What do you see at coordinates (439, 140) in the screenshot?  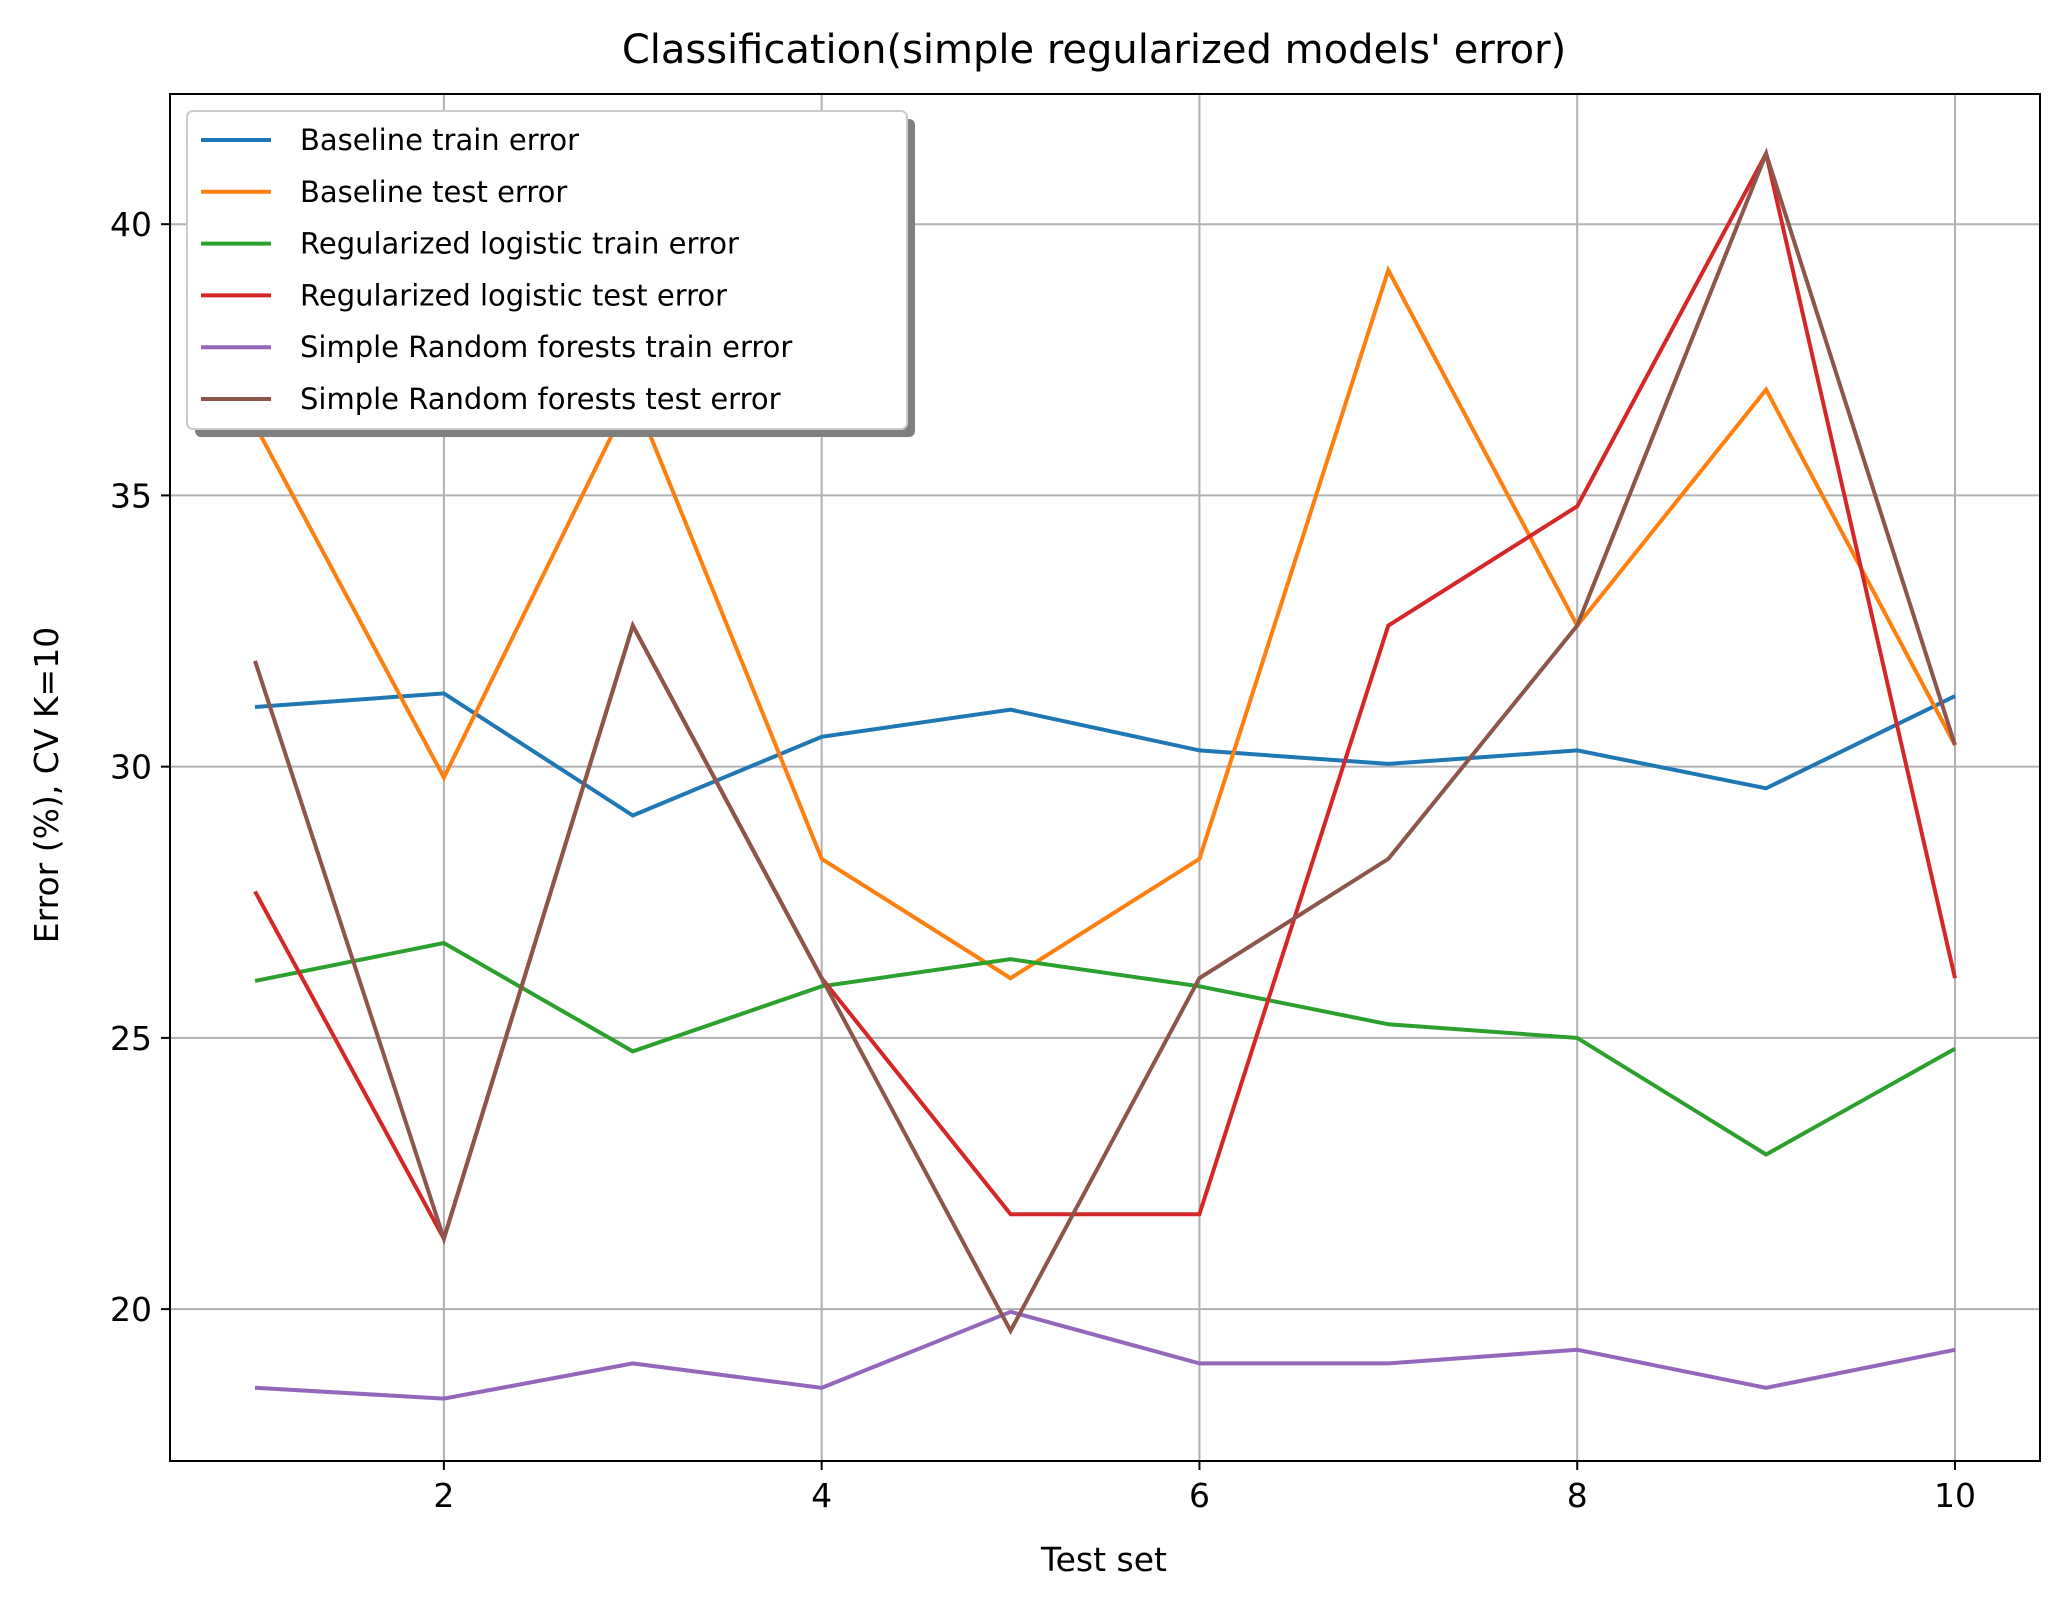 I see `legend-label: Baseline train error` at bounding box center [439, 140].